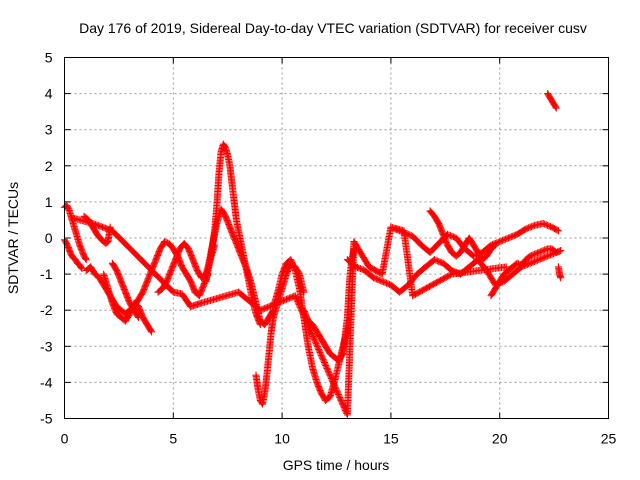 The width and height of the screenshot is (640, 480). Describe the element at coordinates (609, 439) in the screenshot. I see `x-tick-label: 25` at that location.